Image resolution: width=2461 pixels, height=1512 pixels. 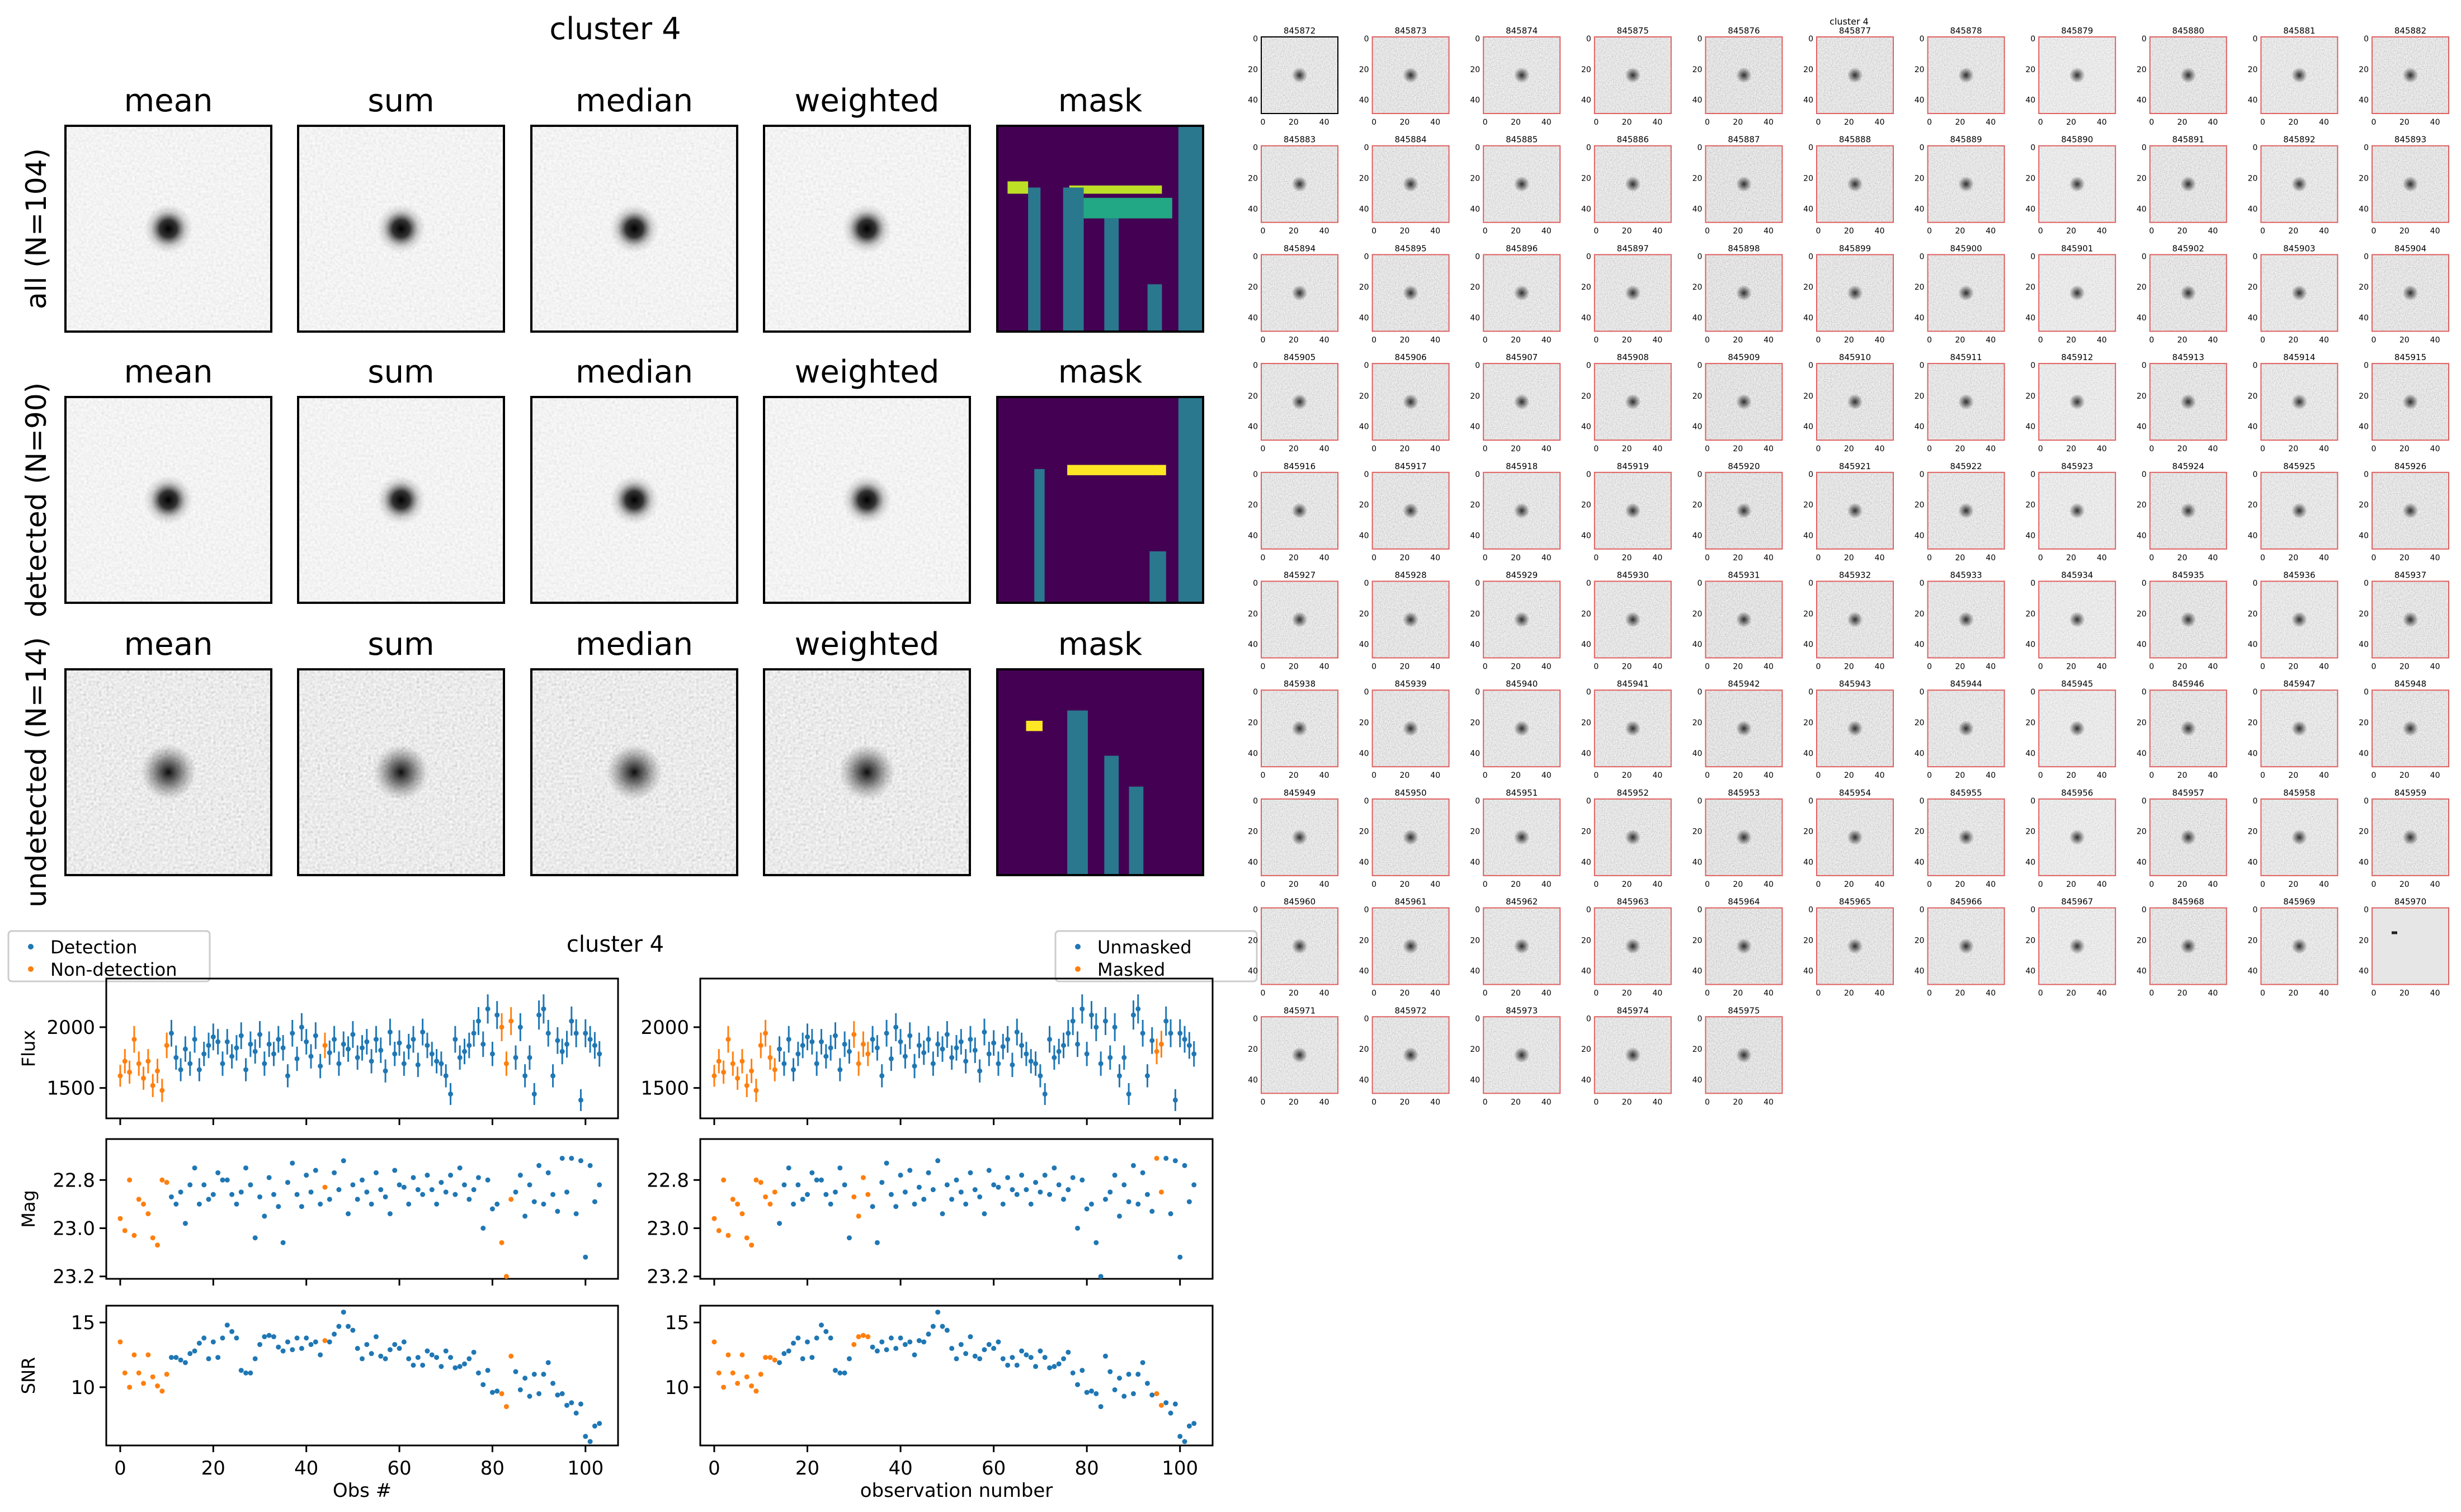 What do you see at coordinates (401, 229) in the screenshot?
I see `stack-frame` at bounding box center [401, 229].